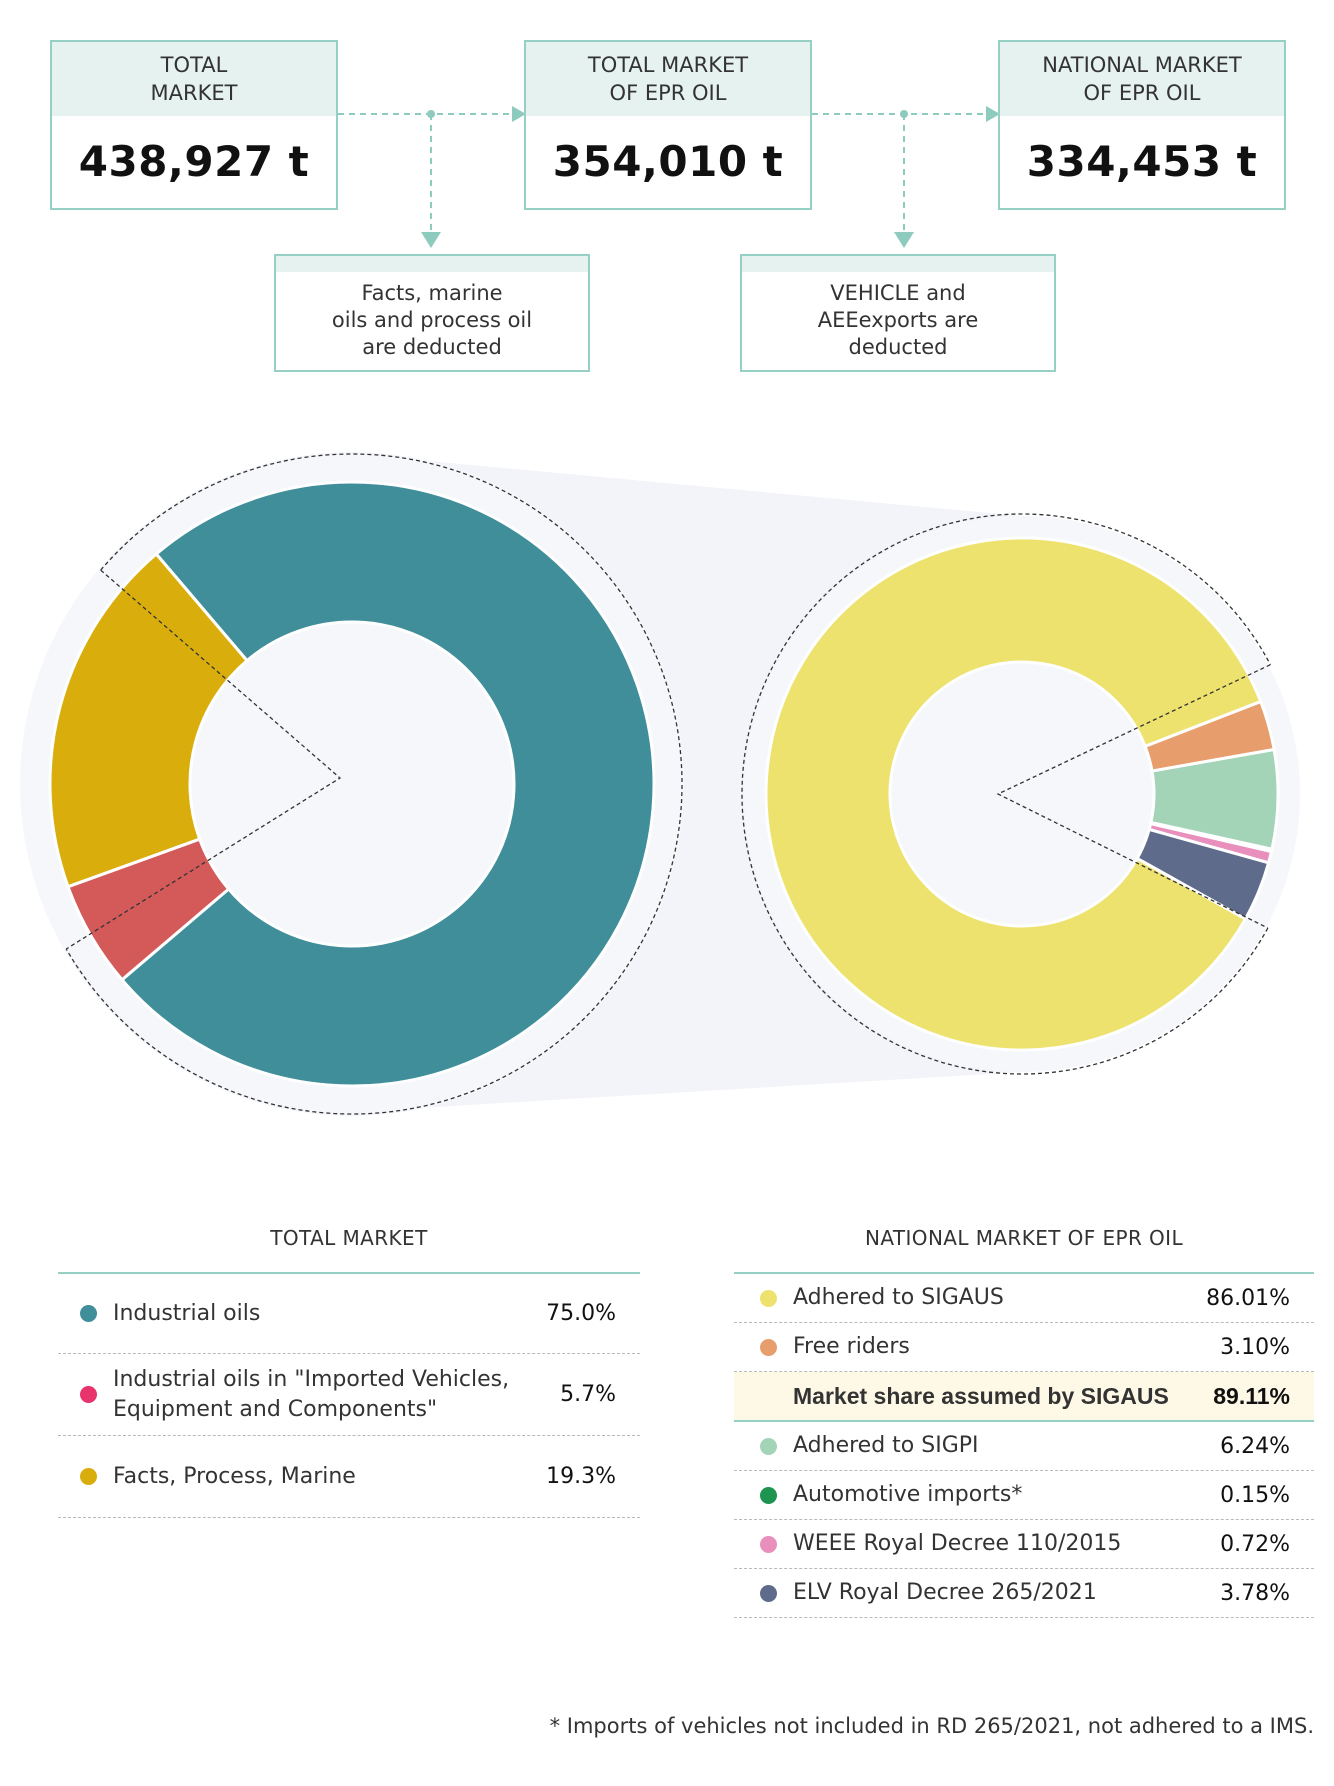 The image size is (1334, 1786). Describe the element at coordinates (908, 1494) in the screenshot. I see `legend-label: Automotive imports*` at that location.